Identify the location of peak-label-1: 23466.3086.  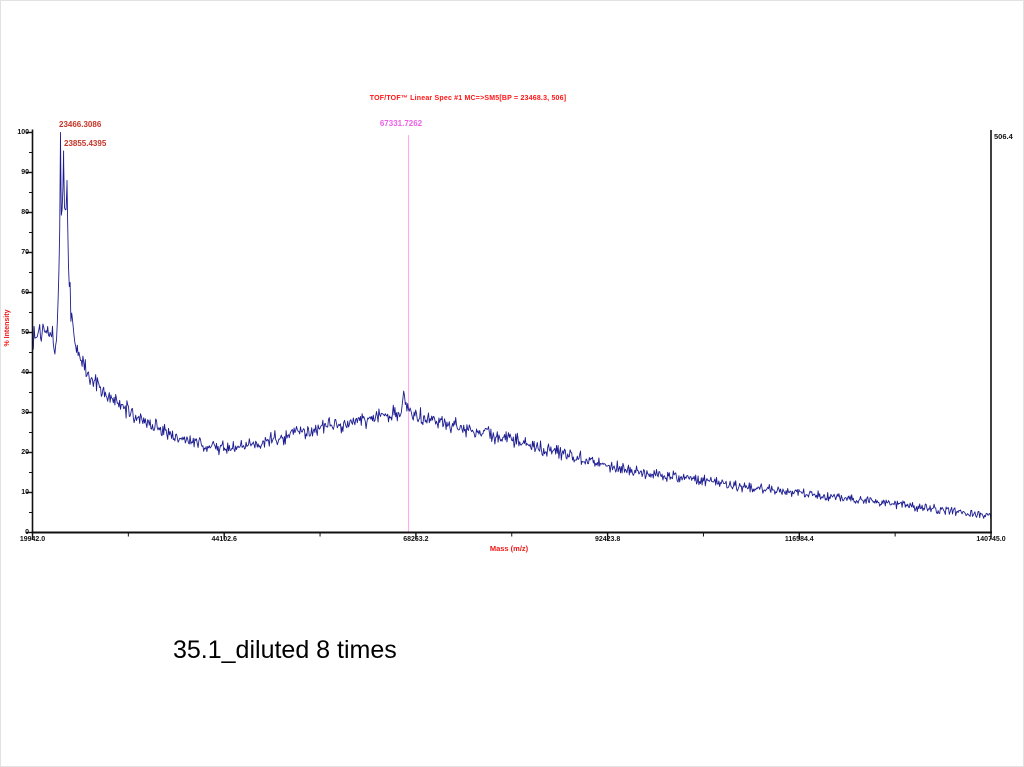
(80, 124).